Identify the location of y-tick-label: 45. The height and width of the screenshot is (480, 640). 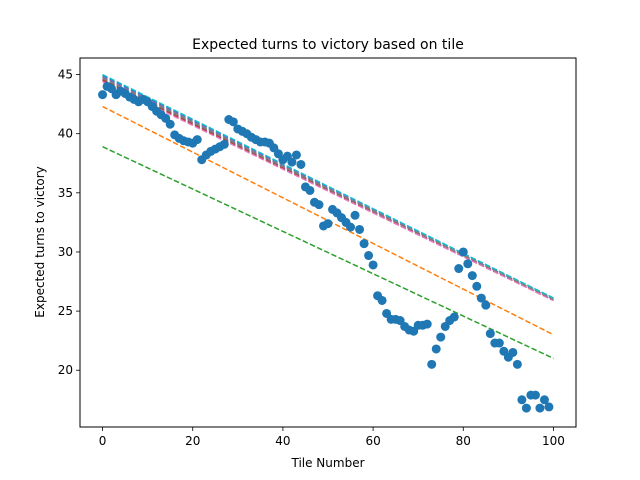
(65, 75).